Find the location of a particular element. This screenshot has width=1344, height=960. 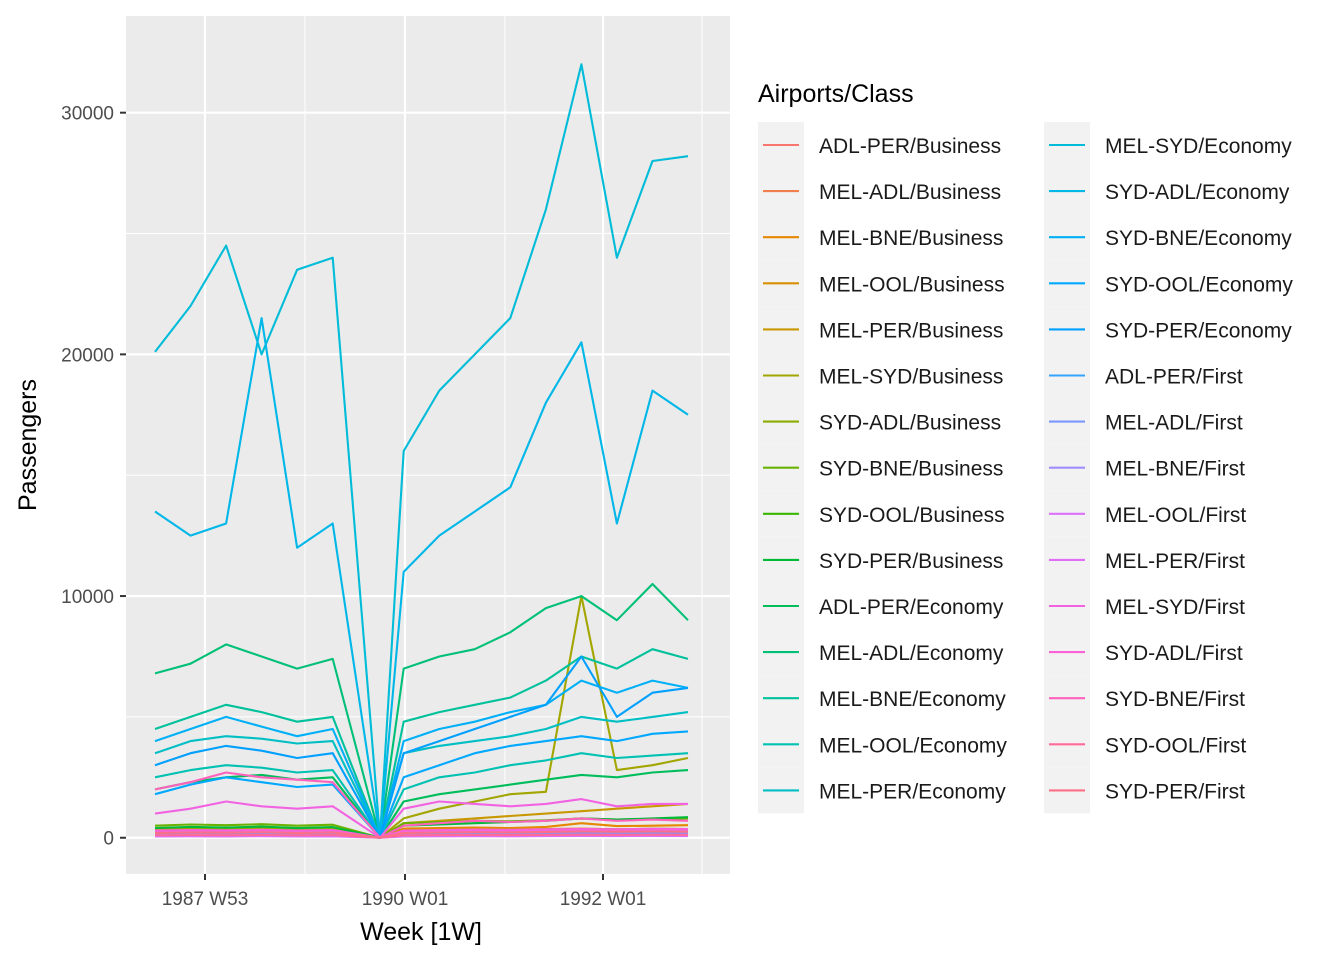

legend-label: MEL-OOL/Economy is located at coordinates (913, 745).